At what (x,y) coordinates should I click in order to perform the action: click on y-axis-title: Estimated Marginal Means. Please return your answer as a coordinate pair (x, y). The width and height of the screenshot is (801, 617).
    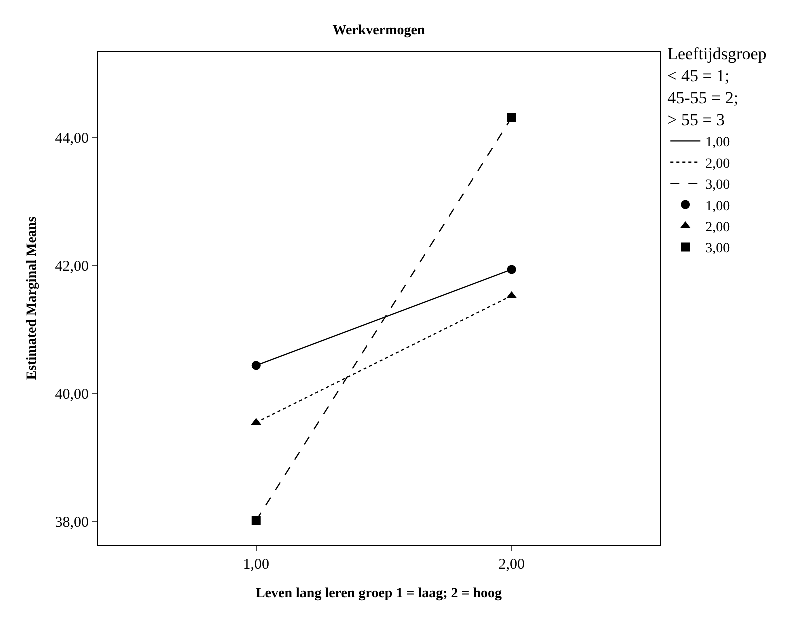
    Looking at the image, I should click on (32, 298).